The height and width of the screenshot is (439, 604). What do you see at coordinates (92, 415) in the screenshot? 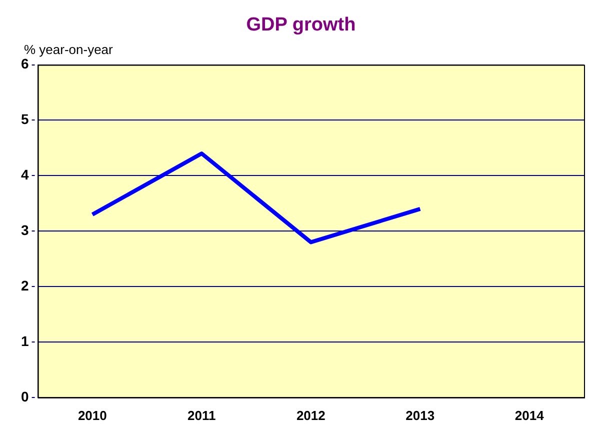
I see `x-tick-label: 2010` at bounding box center [92, 415].